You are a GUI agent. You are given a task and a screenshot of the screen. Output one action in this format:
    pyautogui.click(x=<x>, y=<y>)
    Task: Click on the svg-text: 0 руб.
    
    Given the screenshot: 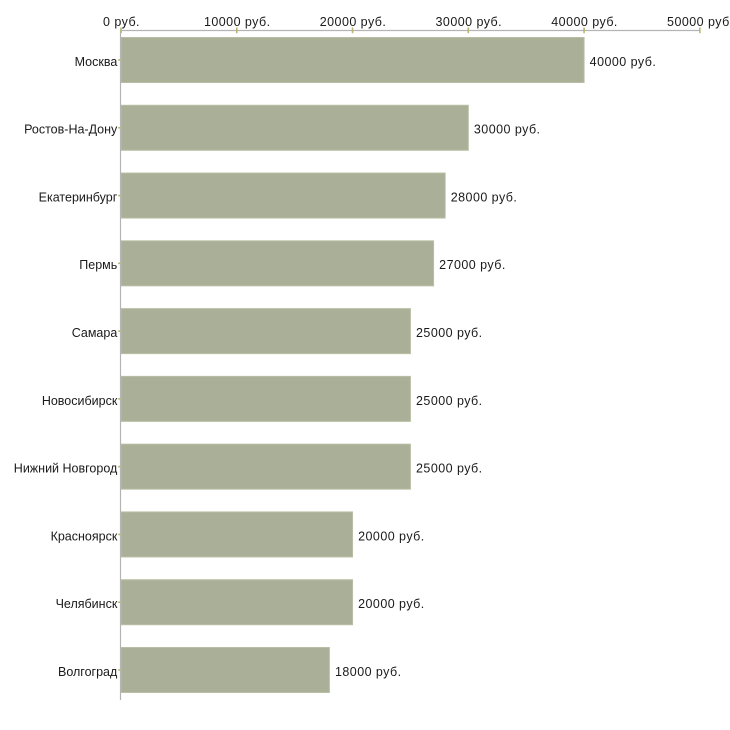 What is the action you would take?
    pyautogui.click(x=121, y=22)
    